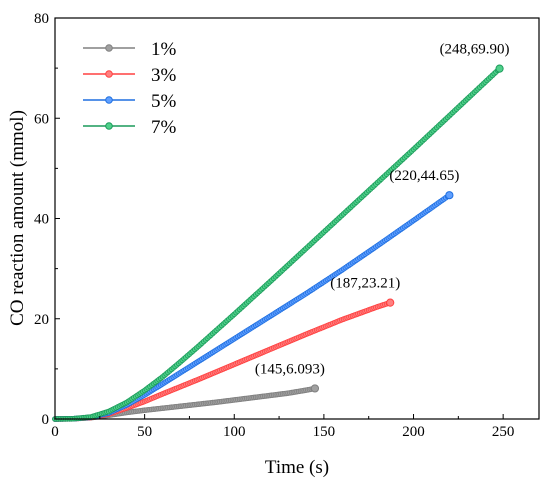 The height and width of the screenshot is (485, 550). What do you see at coordinates (413, 432) in the screenshot?
I see `x-tick-label: 200` at bounding box center [413, 432].